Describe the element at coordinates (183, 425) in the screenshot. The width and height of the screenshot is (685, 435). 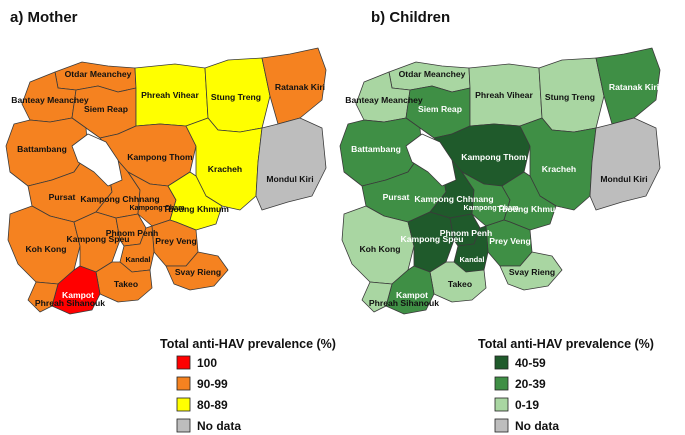
I see `legend-mother-swatch-nodata` at that location.